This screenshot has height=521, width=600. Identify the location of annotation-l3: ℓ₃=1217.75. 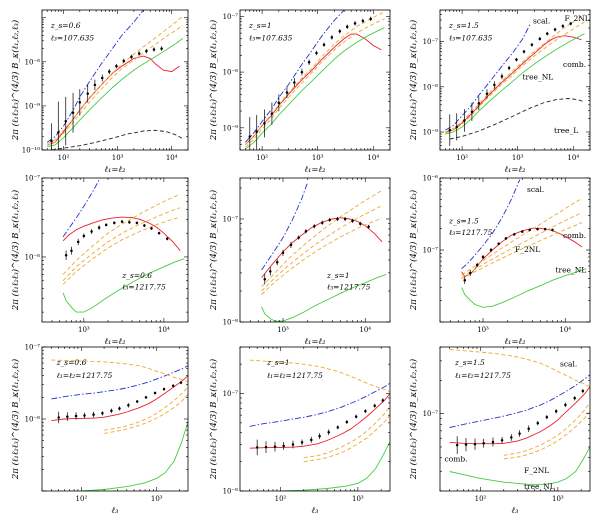
(349, 287).